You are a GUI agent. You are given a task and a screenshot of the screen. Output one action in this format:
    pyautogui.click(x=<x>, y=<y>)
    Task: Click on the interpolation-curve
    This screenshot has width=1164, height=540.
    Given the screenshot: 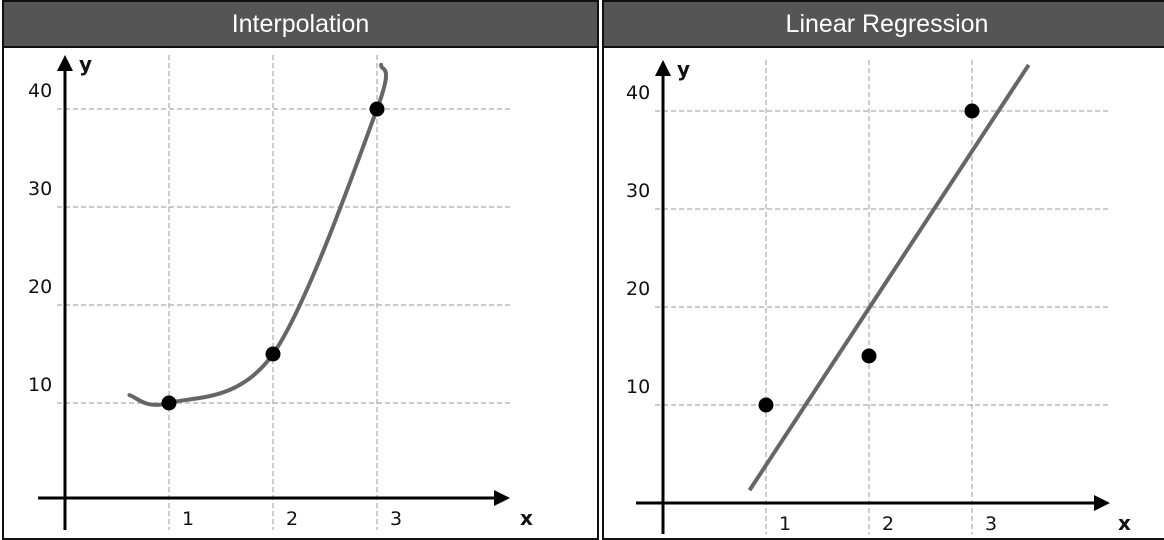 What is the action you would take?
    pyautogui.click(x=257, y=234)
    